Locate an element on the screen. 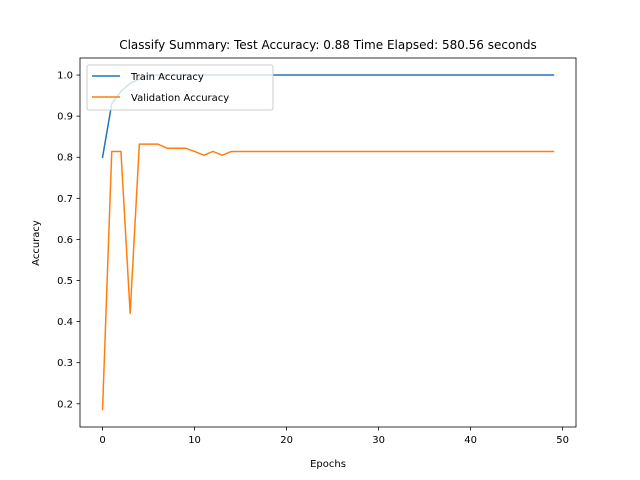 The image size is (640, 480). x-tick-label: 30 is located at coordinates (378, 440).